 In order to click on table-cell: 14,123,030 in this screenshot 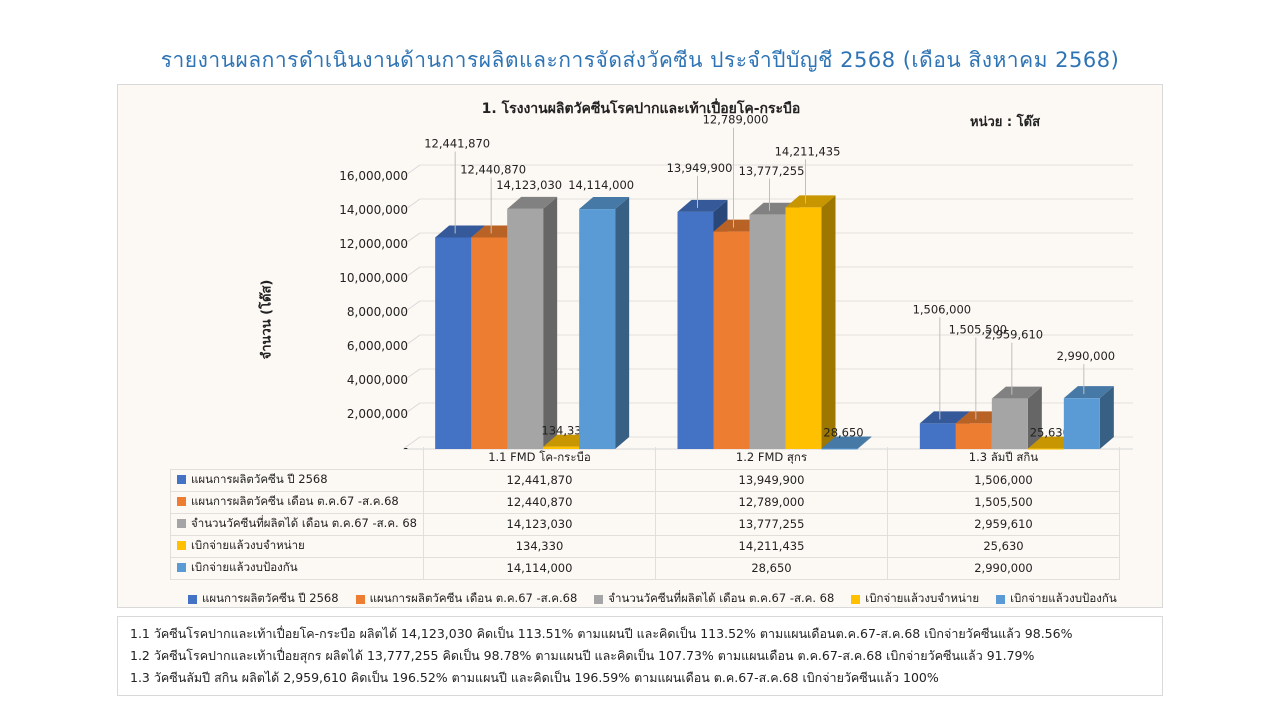, I will do `click(539, 524)`.